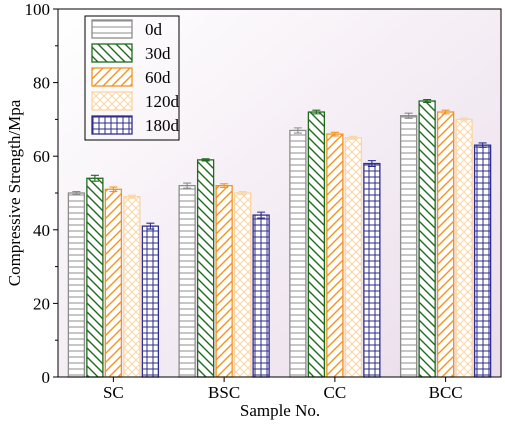 Image resolution: width=505 pixels, height=430 pixels. Describe the element at coordinates (224, 186) in the screenshot. I see `error-bar-bsc-60d` at that location.